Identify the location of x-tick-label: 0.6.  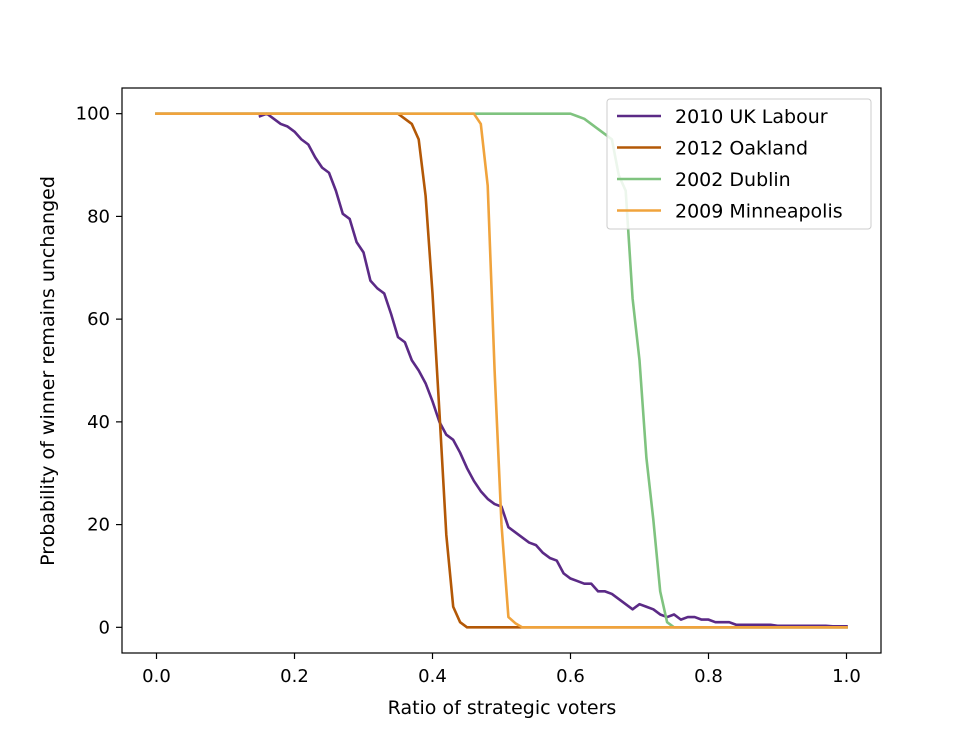
(570, 676).